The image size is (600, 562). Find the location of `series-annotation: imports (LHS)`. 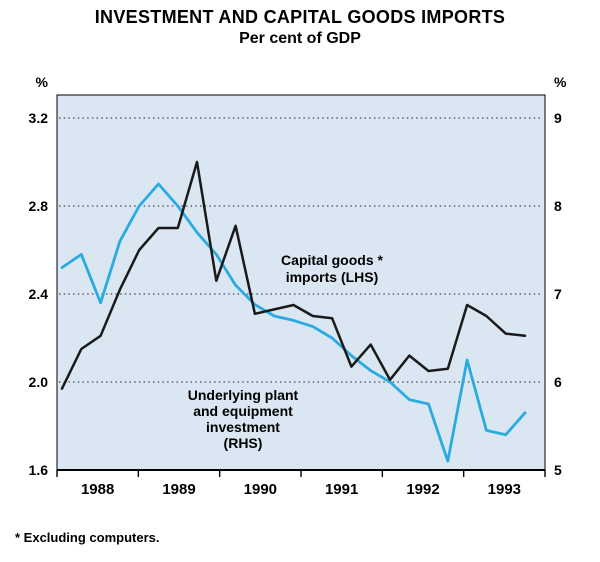

series-annotation: imports (LHS) is located at coordinates (332, 277).